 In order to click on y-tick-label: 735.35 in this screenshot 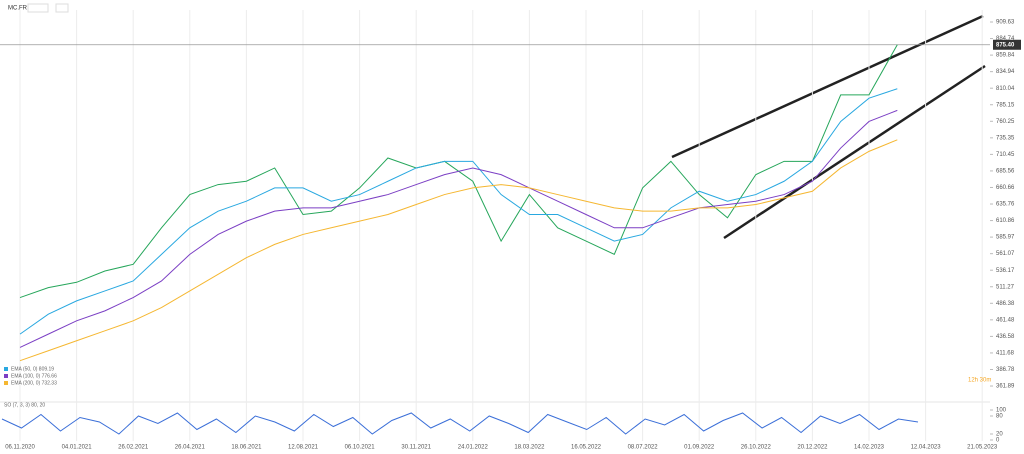, I will do `click(1005, 138)`.